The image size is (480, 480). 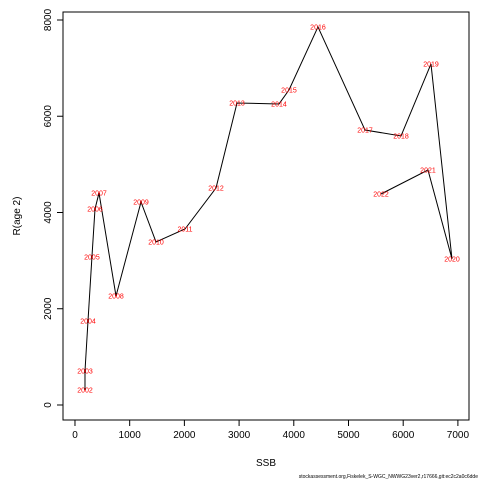 I want to click on y-axis-label: R(age 2), so click(x=17, y=216).